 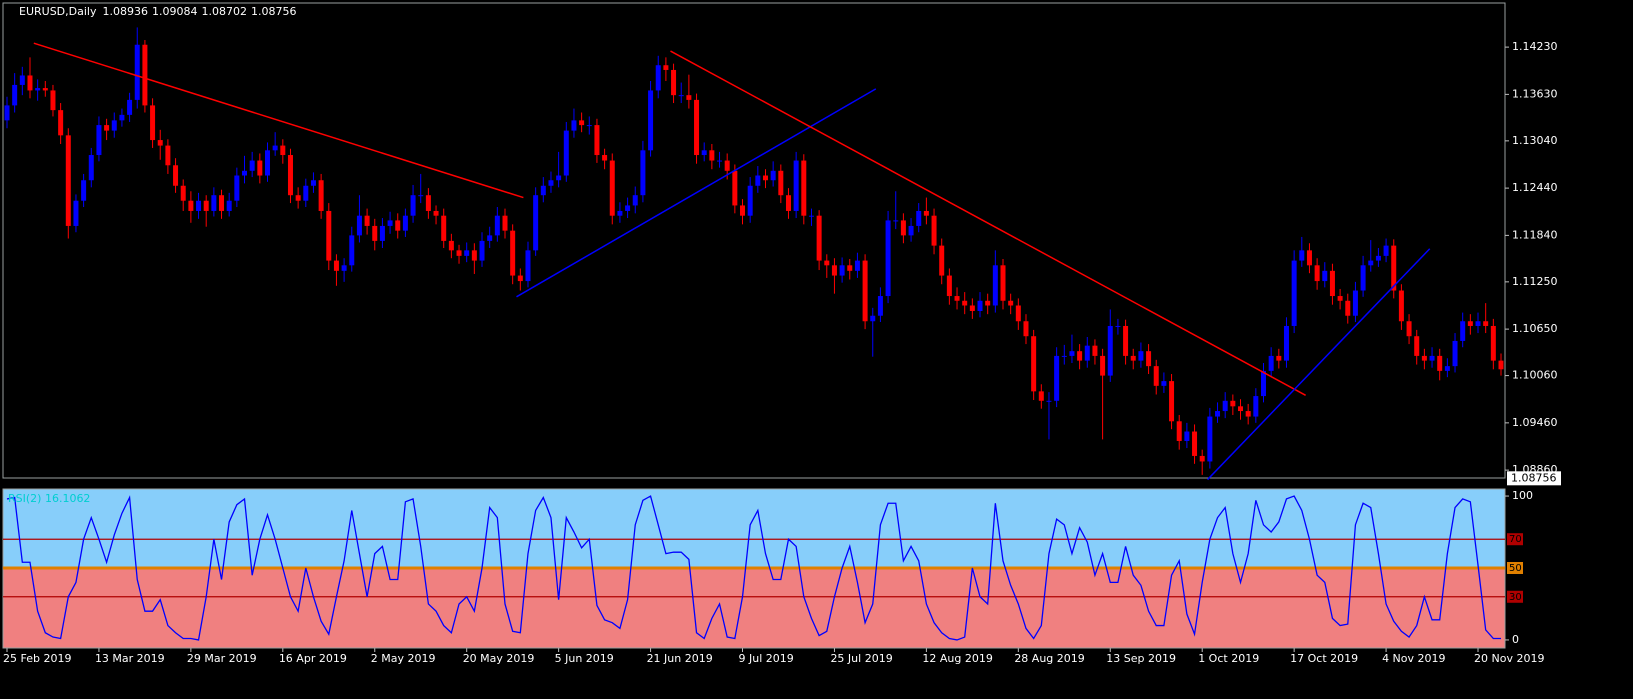 What do you see at coordinates (157, 11) in the screenshot?
I see `chart-header: EURUSD,Daily 1.08936 1.09084 1.08702 1.08756` at bounding box center [157, 11].